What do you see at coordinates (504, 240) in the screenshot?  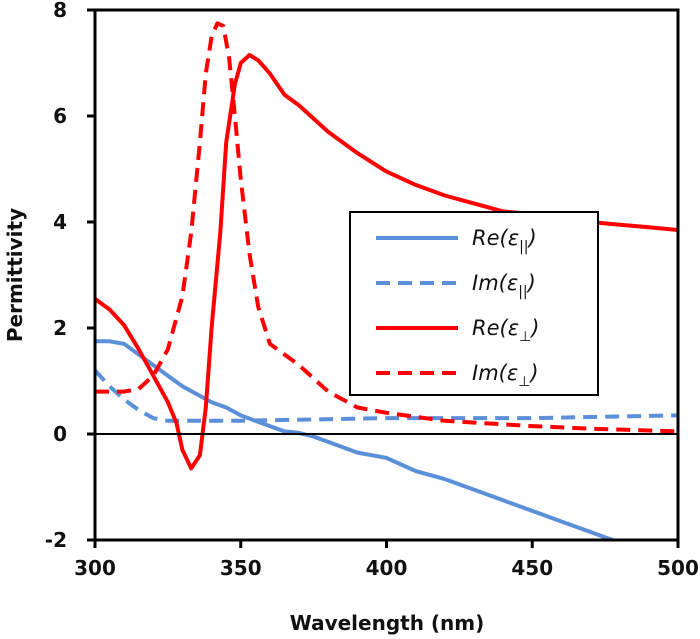 I see `legend-label-0: Re(ε||)` at bounding box center [504, 240].